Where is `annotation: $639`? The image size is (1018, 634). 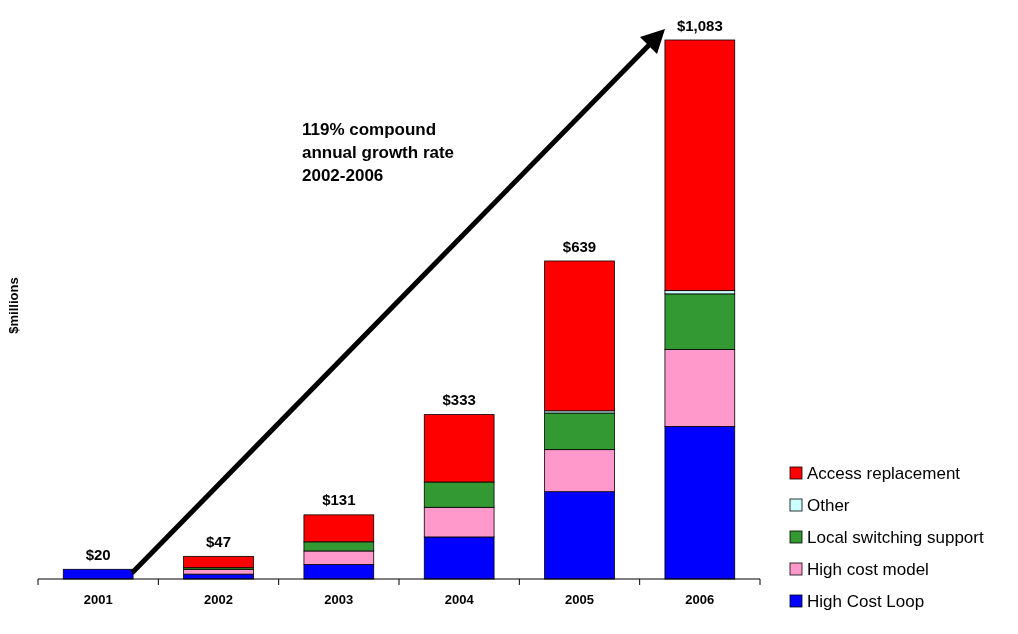 annotation: $639 is located at coordinates (579, 246).